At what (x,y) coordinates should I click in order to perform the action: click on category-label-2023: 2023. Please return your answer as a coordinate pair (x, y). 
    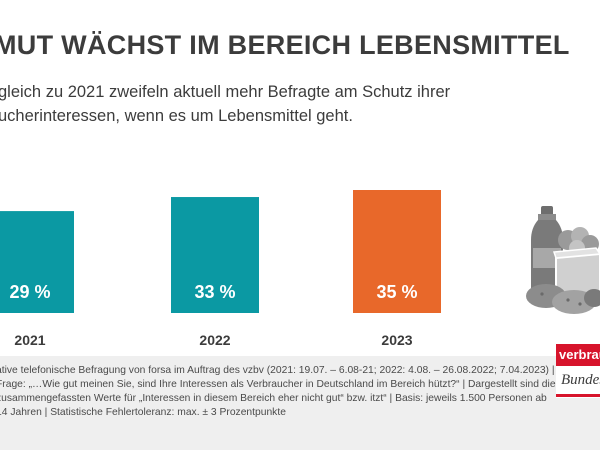
    Looking at the image, I should click on (396, 340).